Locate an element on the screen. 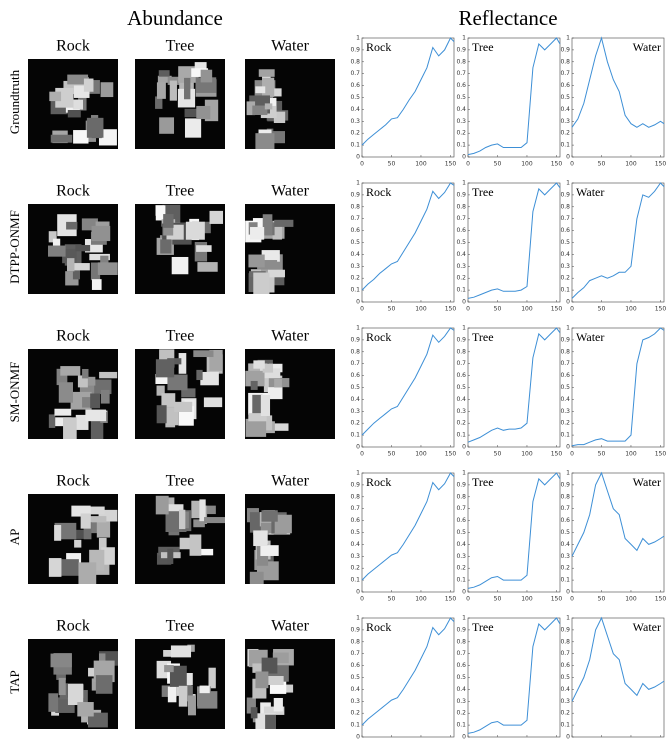  chart-title: Water is located at coordinates (647, 627).